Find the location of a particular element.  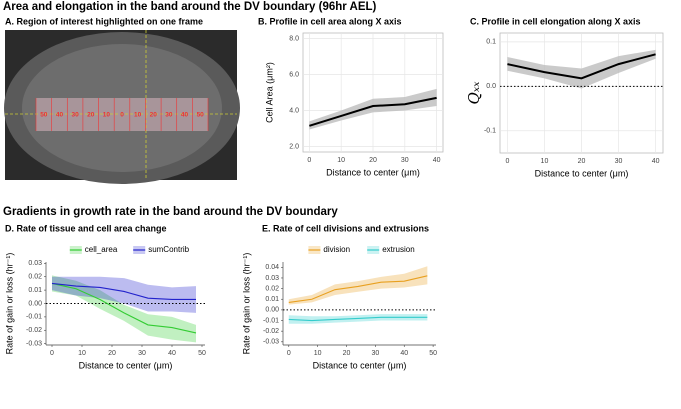

panel-title: E. Rate of cell divisions and extrusions is located at coordinates (345, 228).